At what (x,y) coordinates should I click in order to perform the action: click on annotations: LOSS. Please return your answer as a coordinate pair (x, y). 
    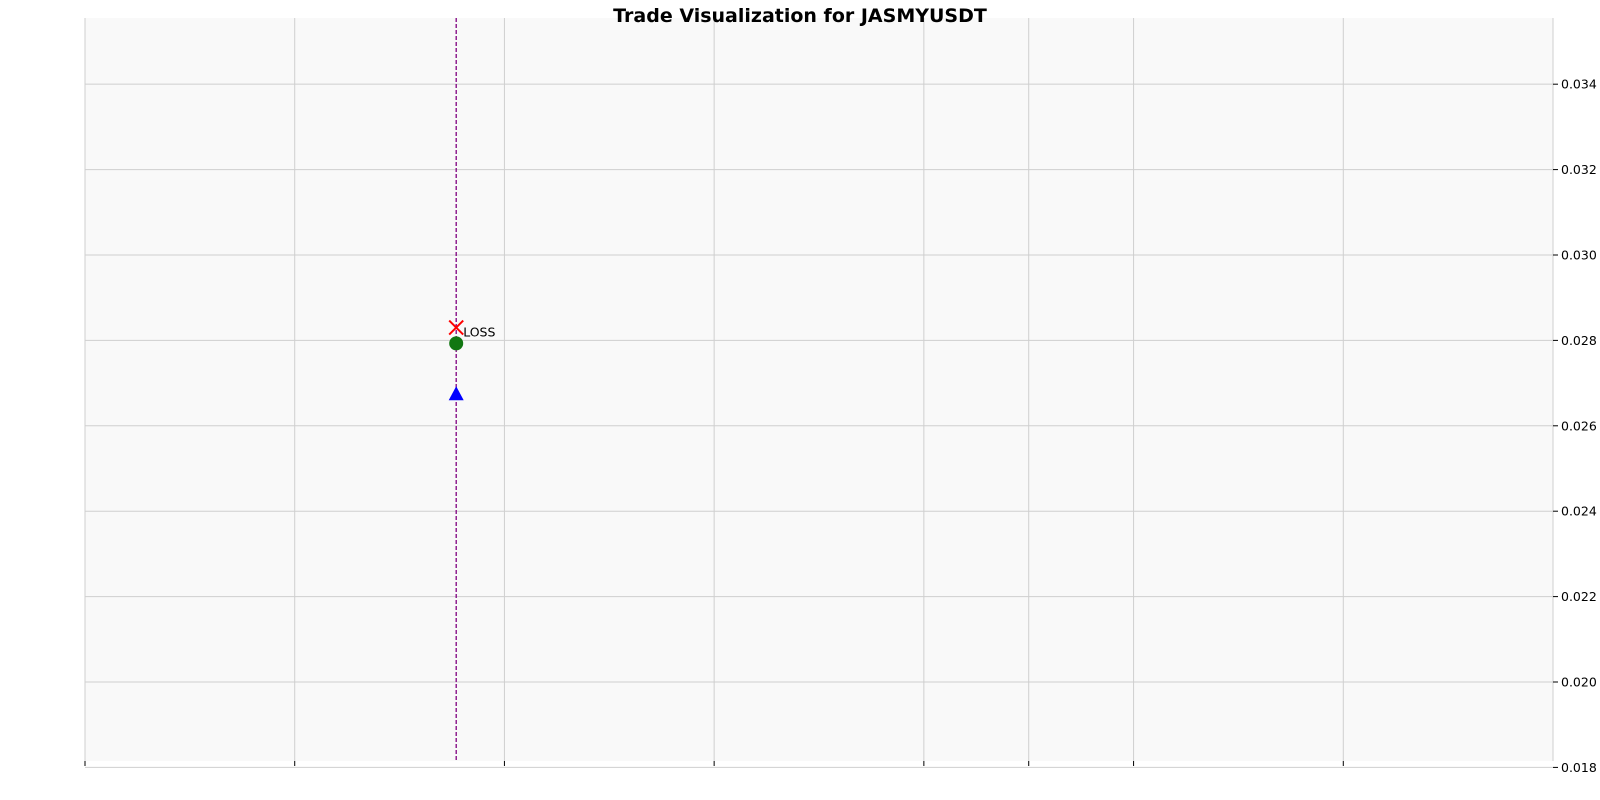
    Looking at the image, I should click on (479, 332).